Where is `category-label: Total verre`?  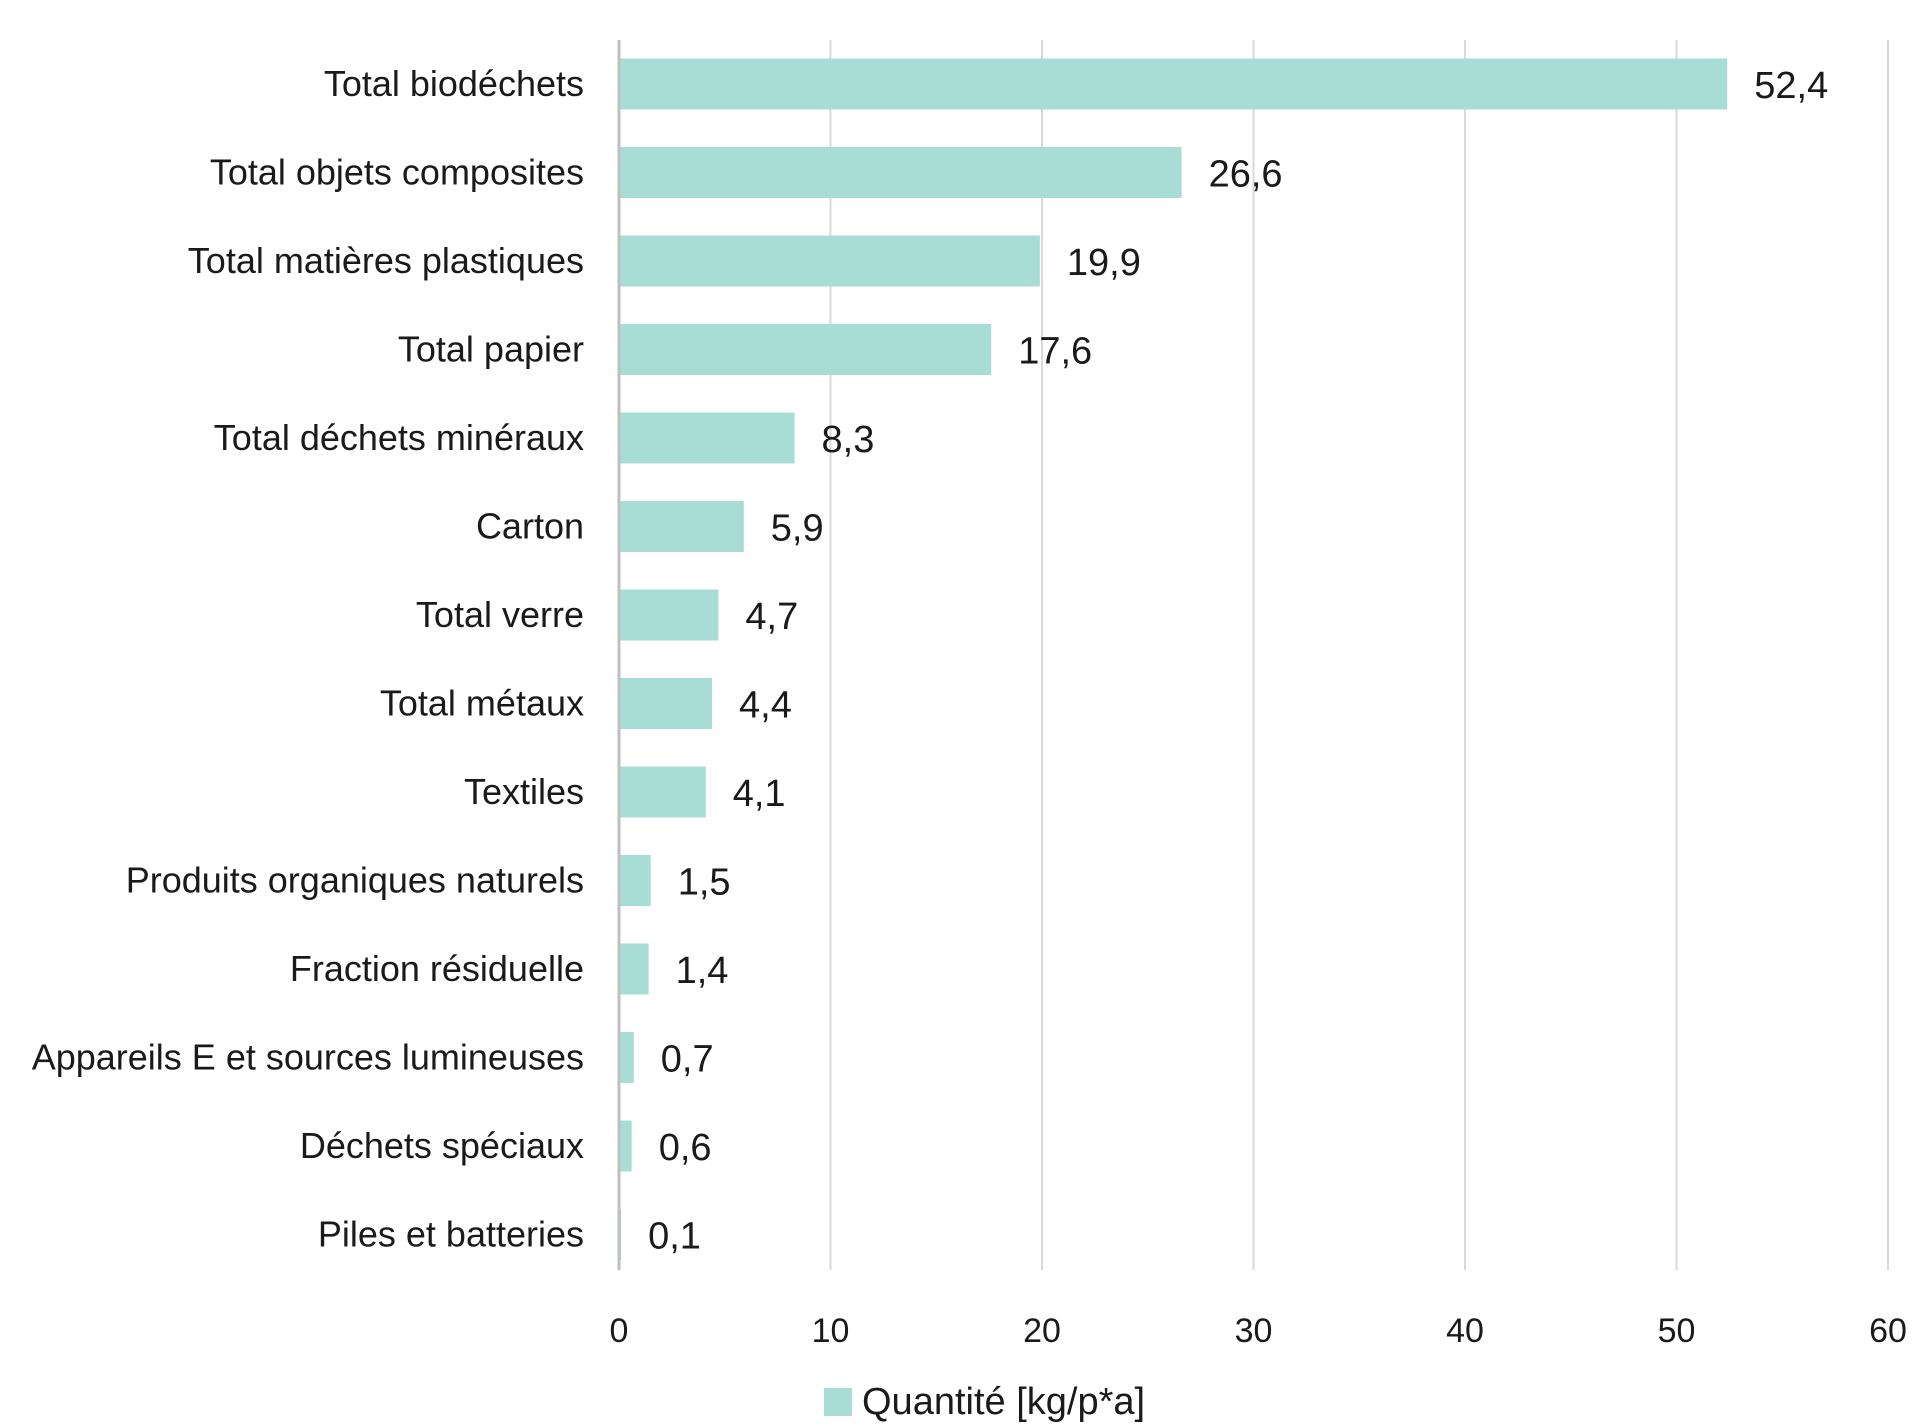
category-label: Total verre is located at coordinates (500, 614).